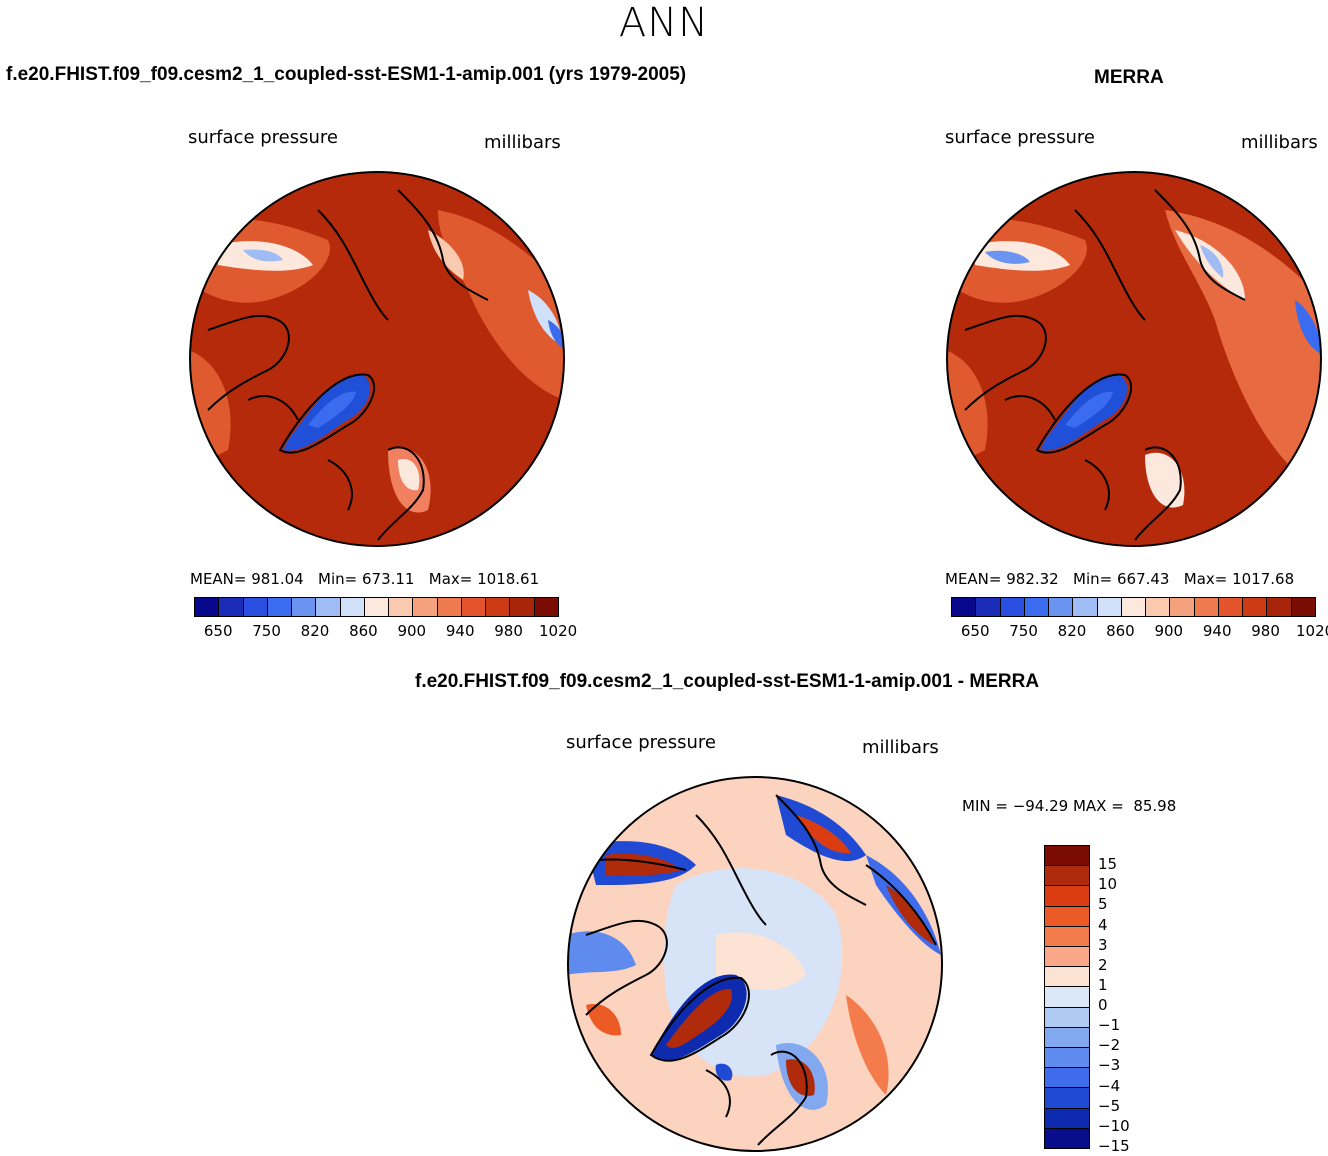 The width and height of the screenshot is (1328, 1156). What do you see at coordinates (1103, 964) in the screenshot?
I see `diff-colorbar-tick-label: 2` at bounding box center [1103, 964].